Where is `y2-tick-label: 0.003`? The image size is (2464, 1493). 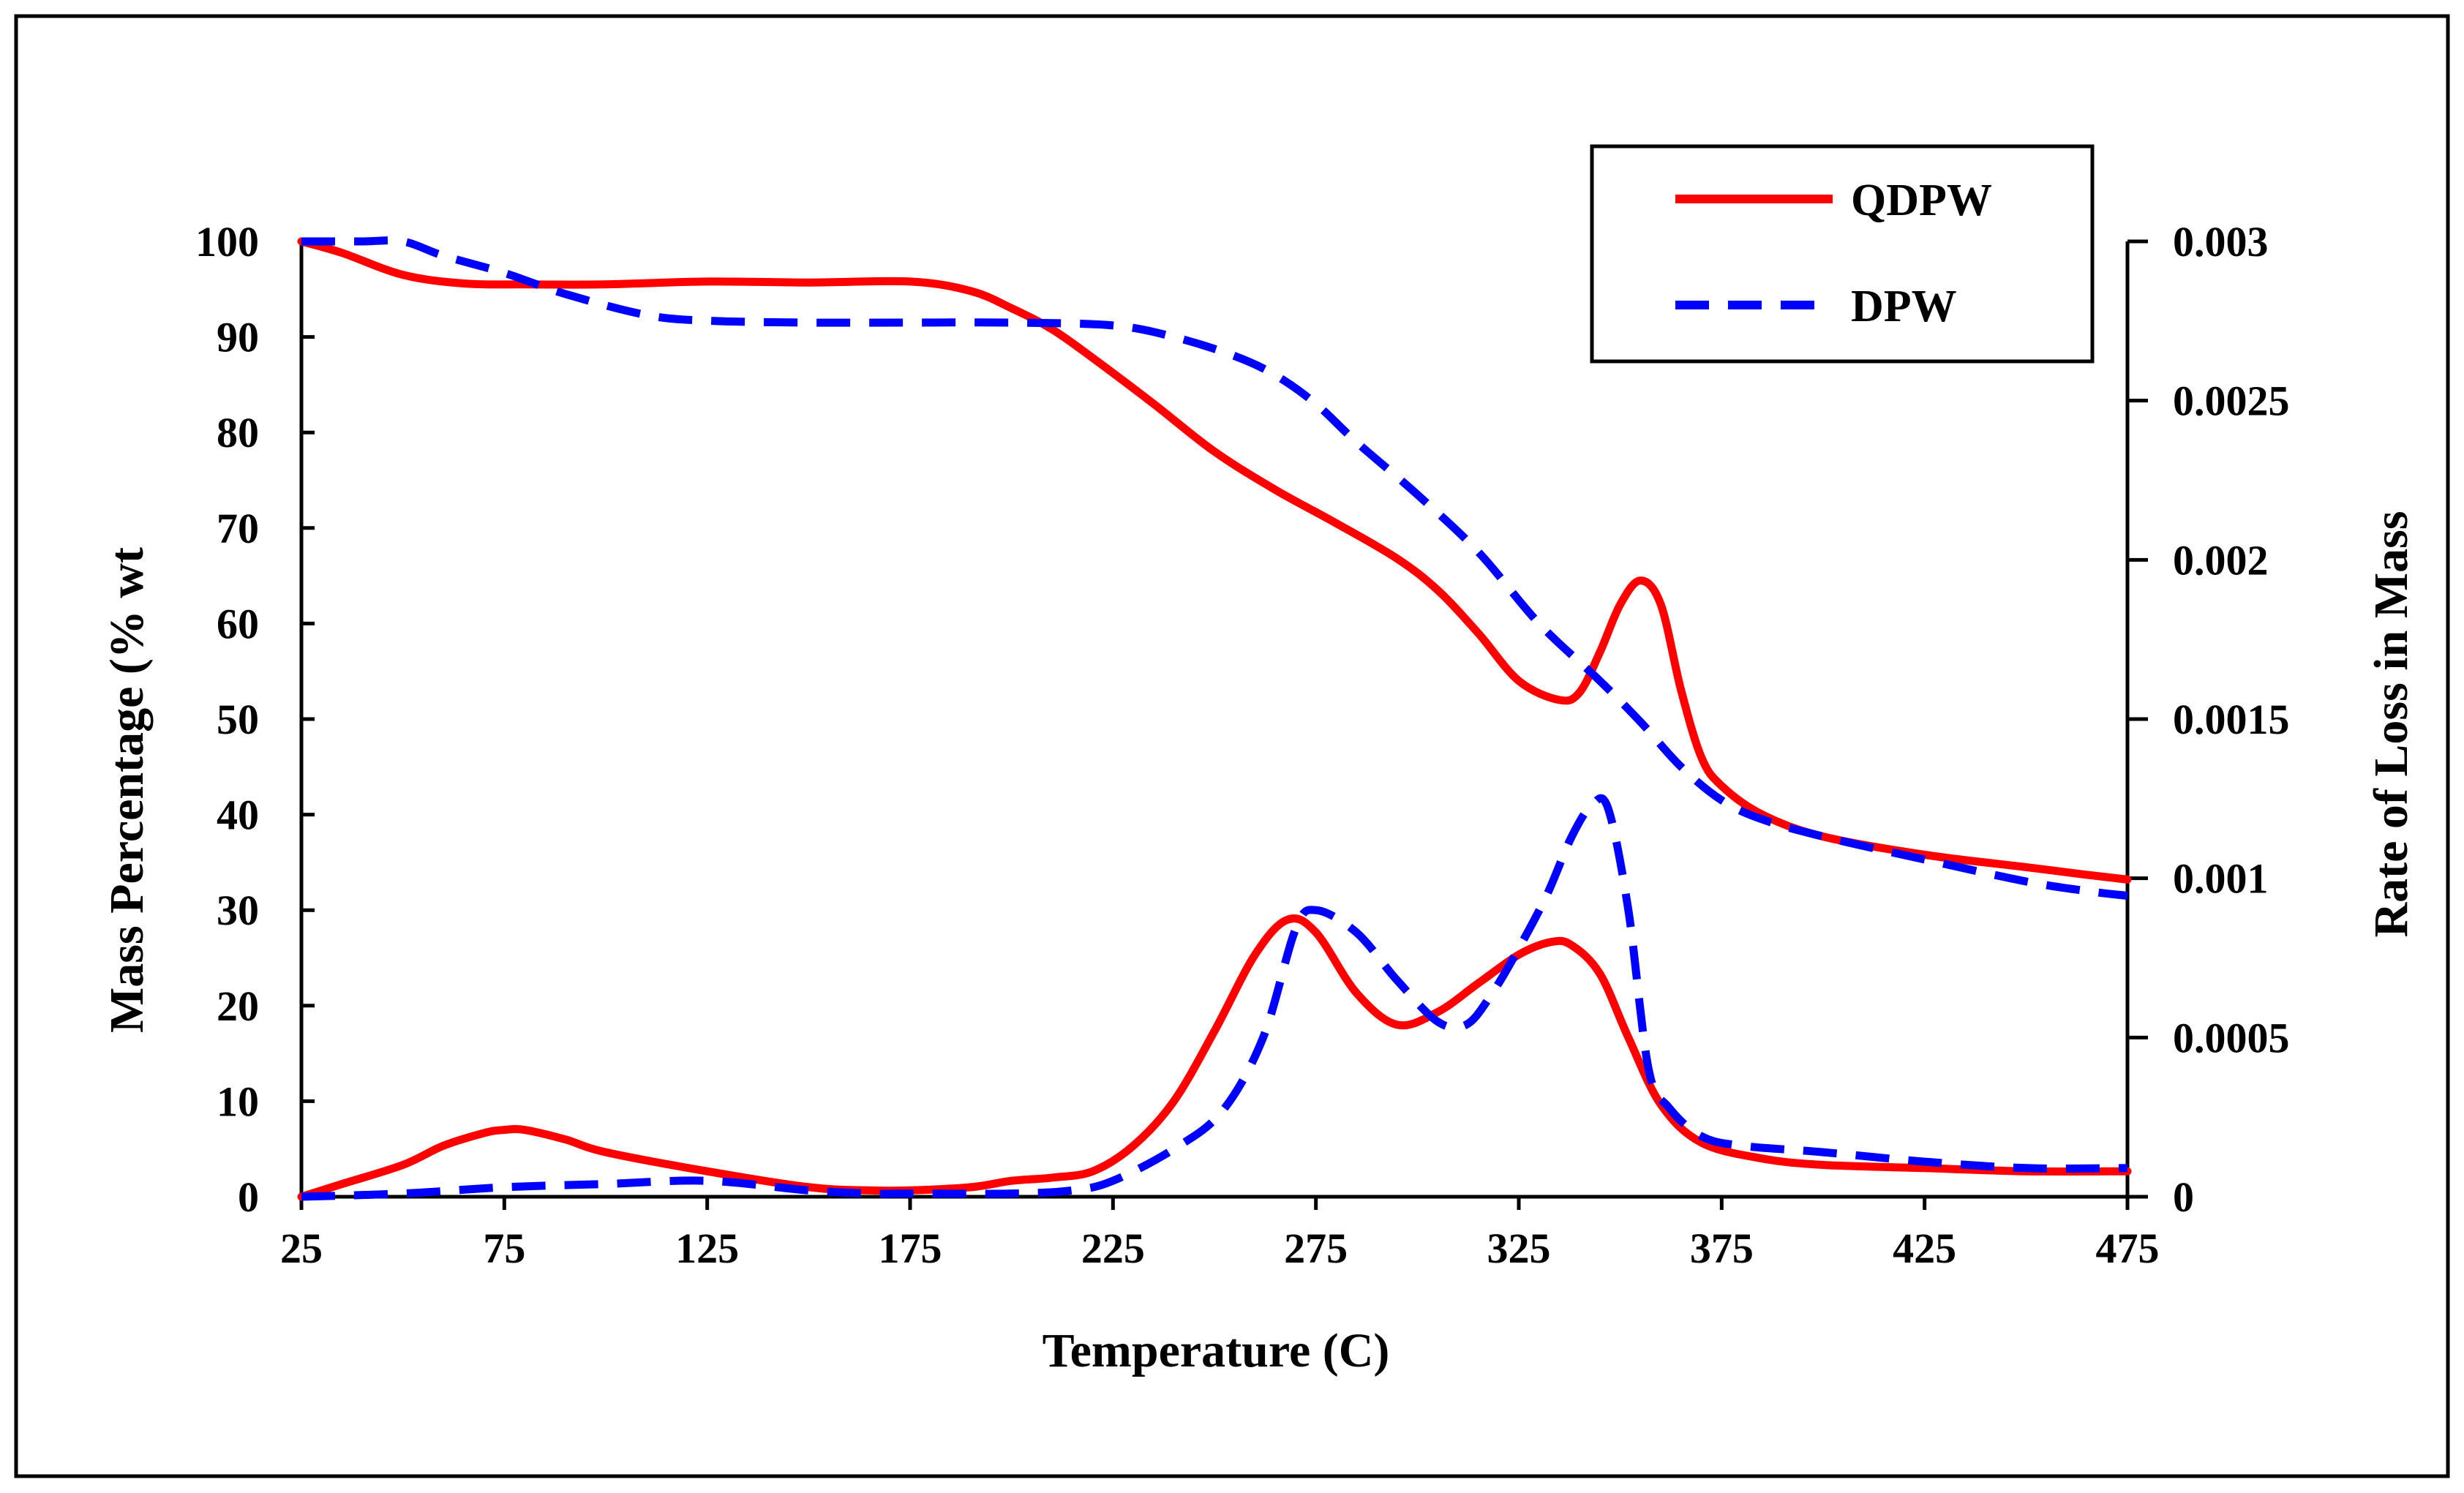
y2-tick-label: 0.003 is located at coordinates (2221, 242).